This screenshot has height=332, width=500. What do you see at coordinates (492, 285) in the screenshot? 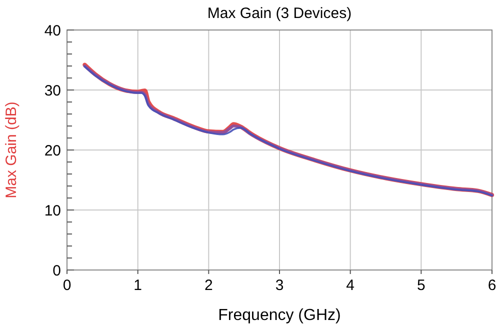
I see `x-tick-label: 6` at bounding box center [492, 285].